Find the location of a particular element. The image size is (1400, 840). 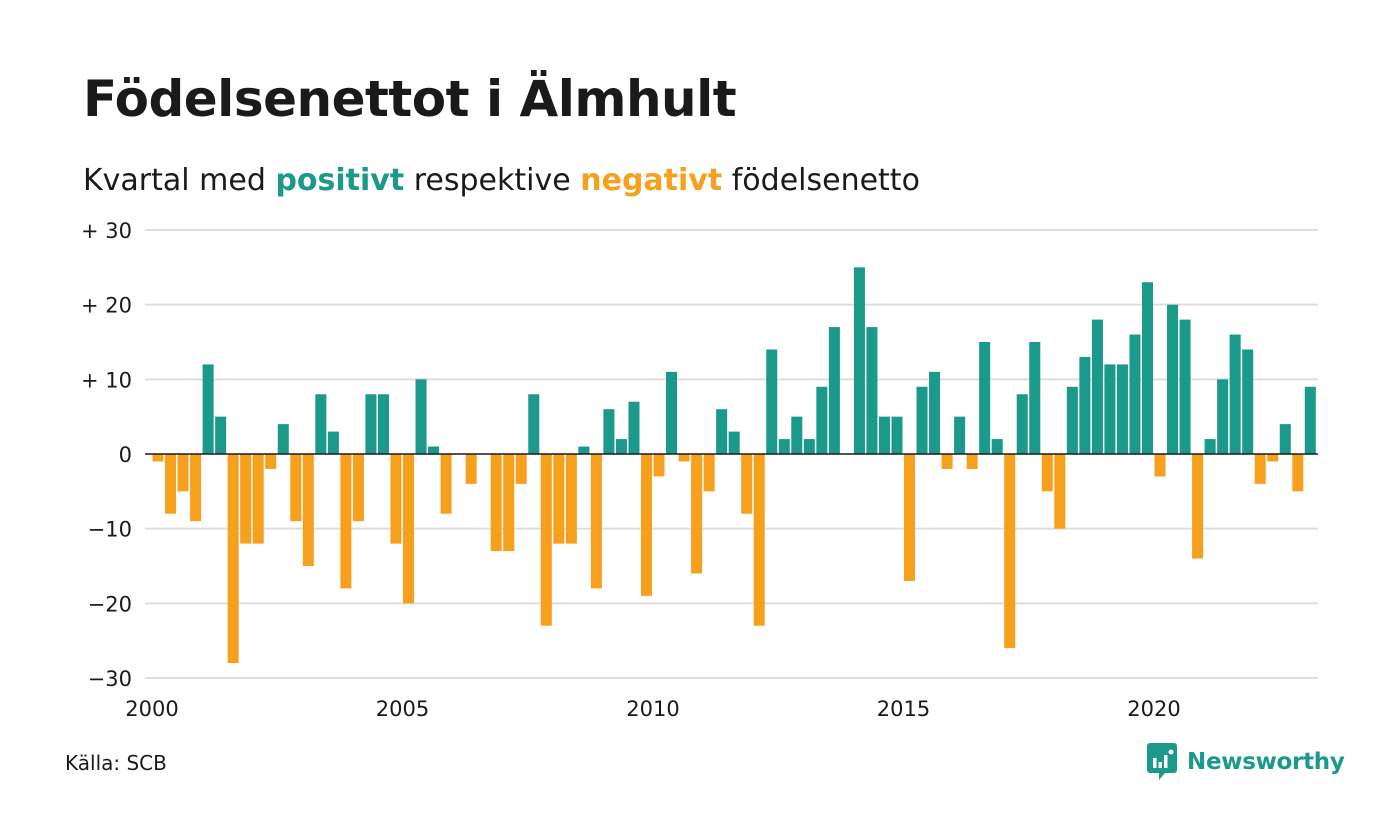

y-tick-label: + 20 is located at coordinates (106, 306).